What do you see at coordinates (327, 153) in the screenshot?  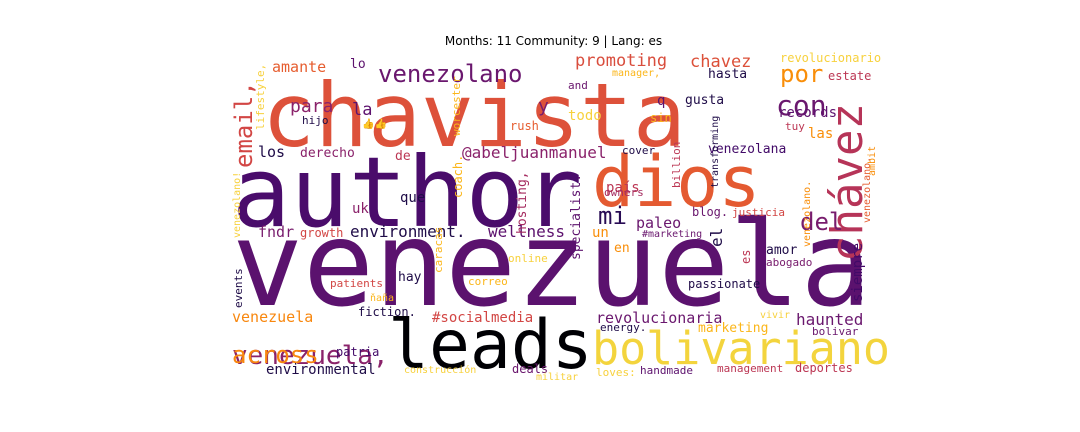 I see `cloud-word: derecho` at bounding box center [327, 153].